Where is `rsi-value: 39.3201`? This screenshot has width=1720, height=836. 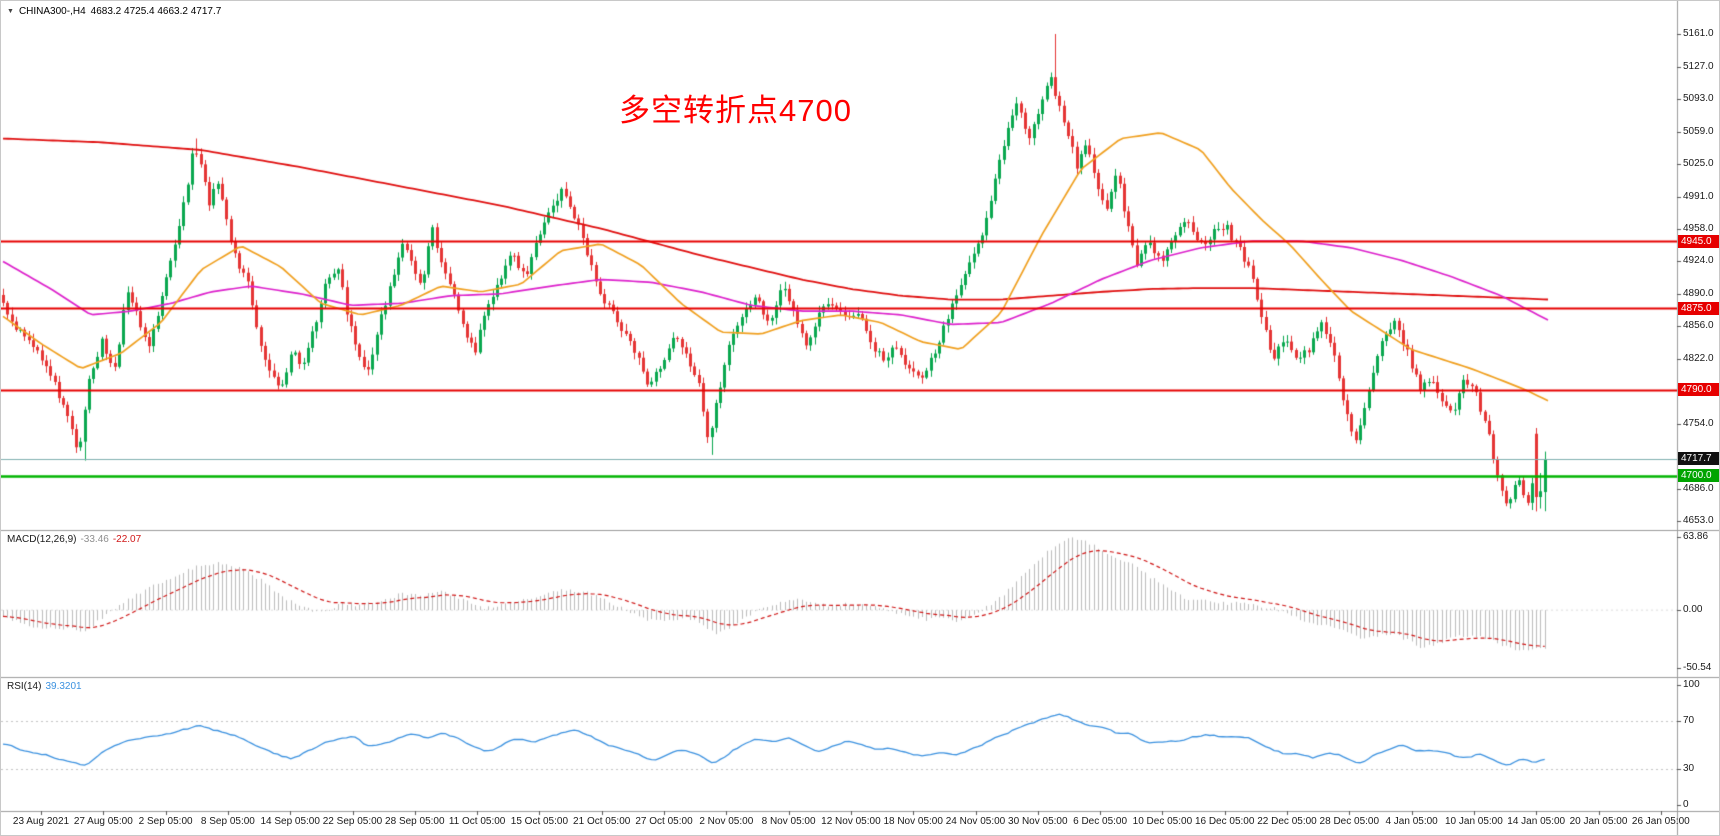 rsi-value: 39.3201 is located at coordinates (63, 686).